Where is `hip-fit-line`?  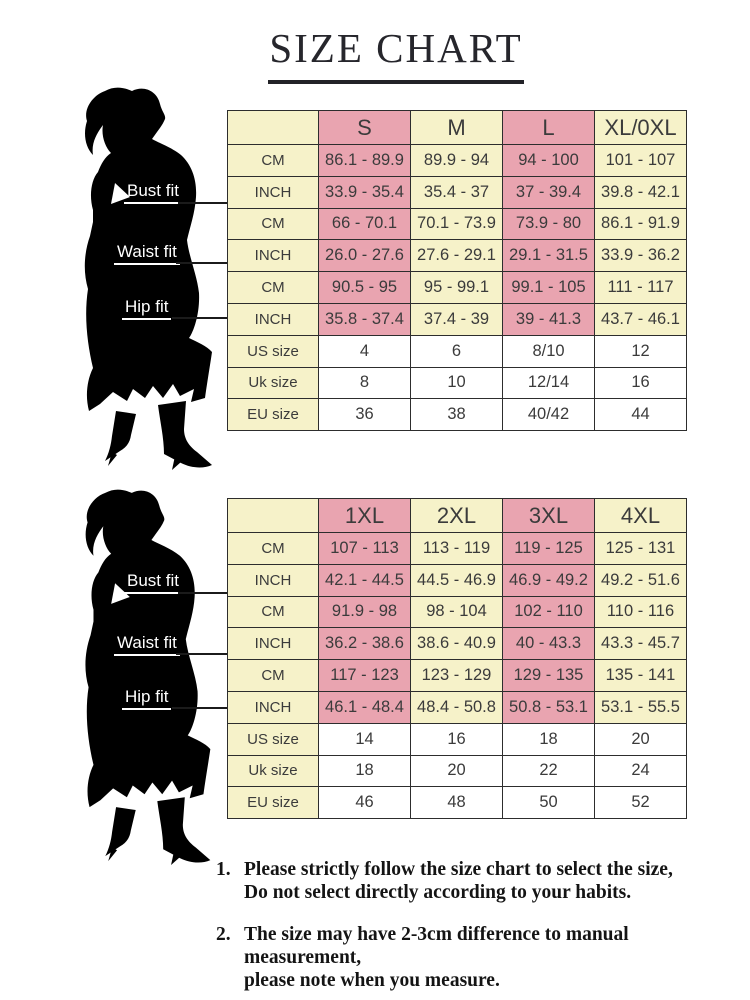
hip-fit-line is located at coordinates (199, 708).